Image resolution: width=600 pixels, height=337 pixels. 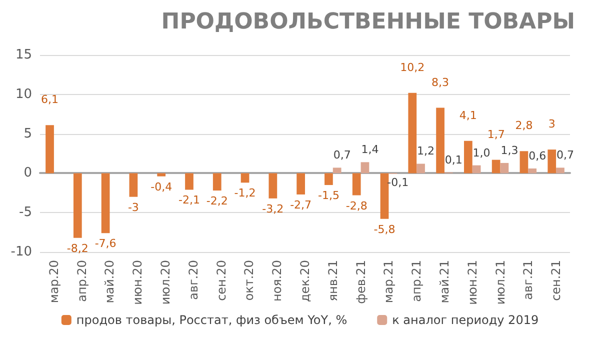 I want to click on x-tick-label: сен.20, so click(x=221, y=280).